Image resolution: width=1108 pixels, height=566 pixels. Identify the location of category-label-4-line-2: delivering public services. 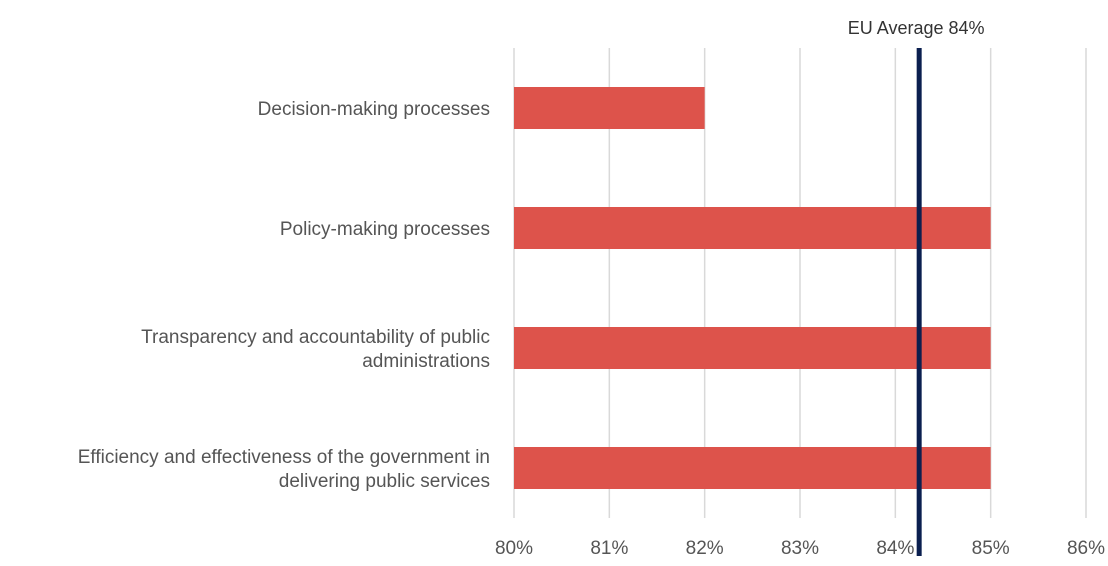
(384, 481).